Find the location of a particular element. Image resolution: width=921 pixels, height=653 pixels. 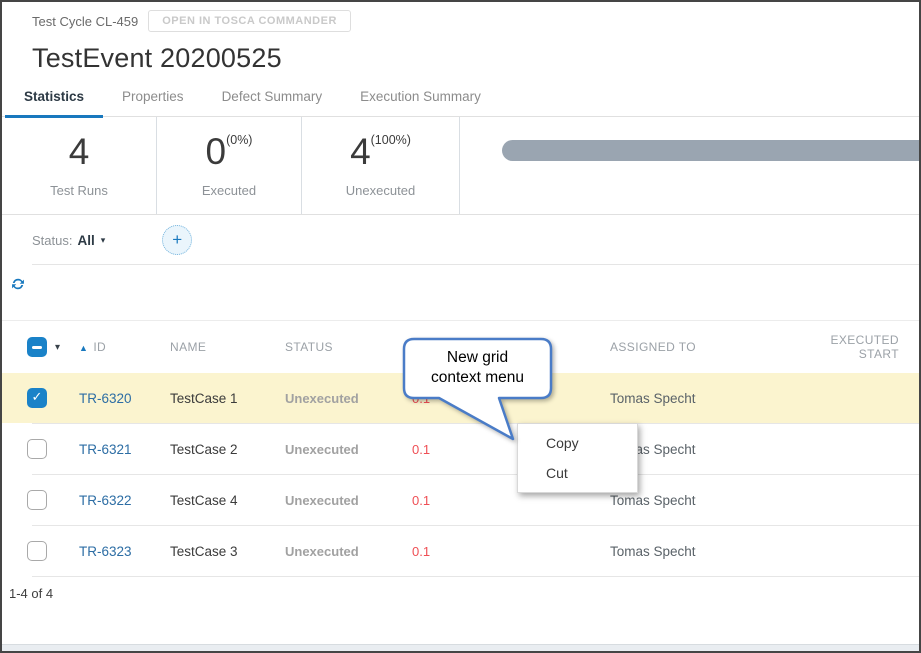

sort-ascending-icon: ▲ is located at coordinates (84, 348).